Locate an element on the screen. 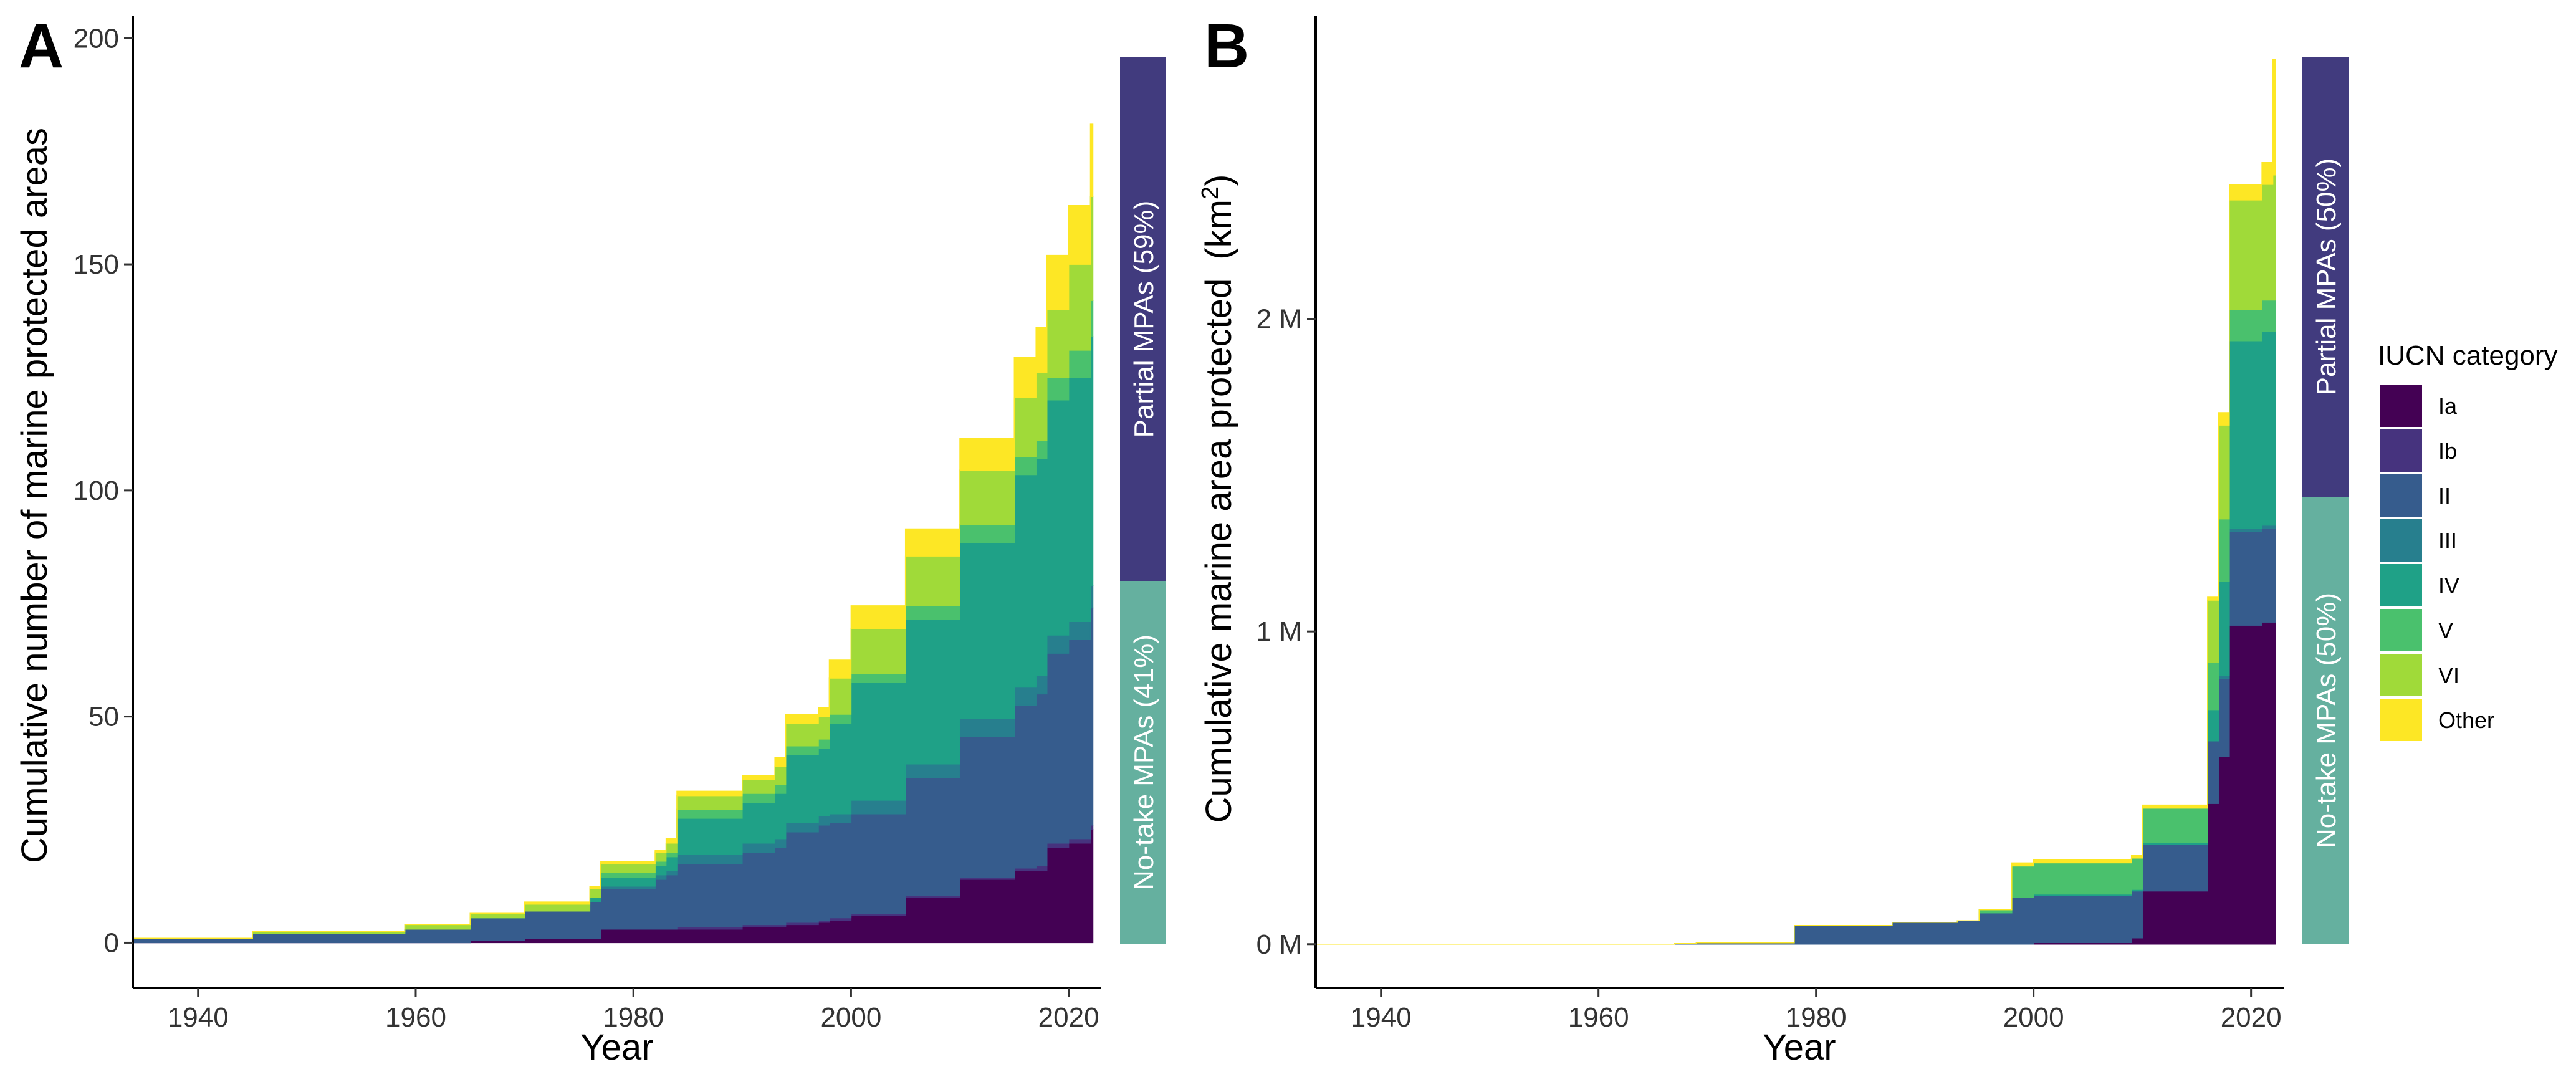 The width and height of the screenshot is (2576, 1082). panel-b-y-tick-label: 2 M is located at coordinates (1280, 320).